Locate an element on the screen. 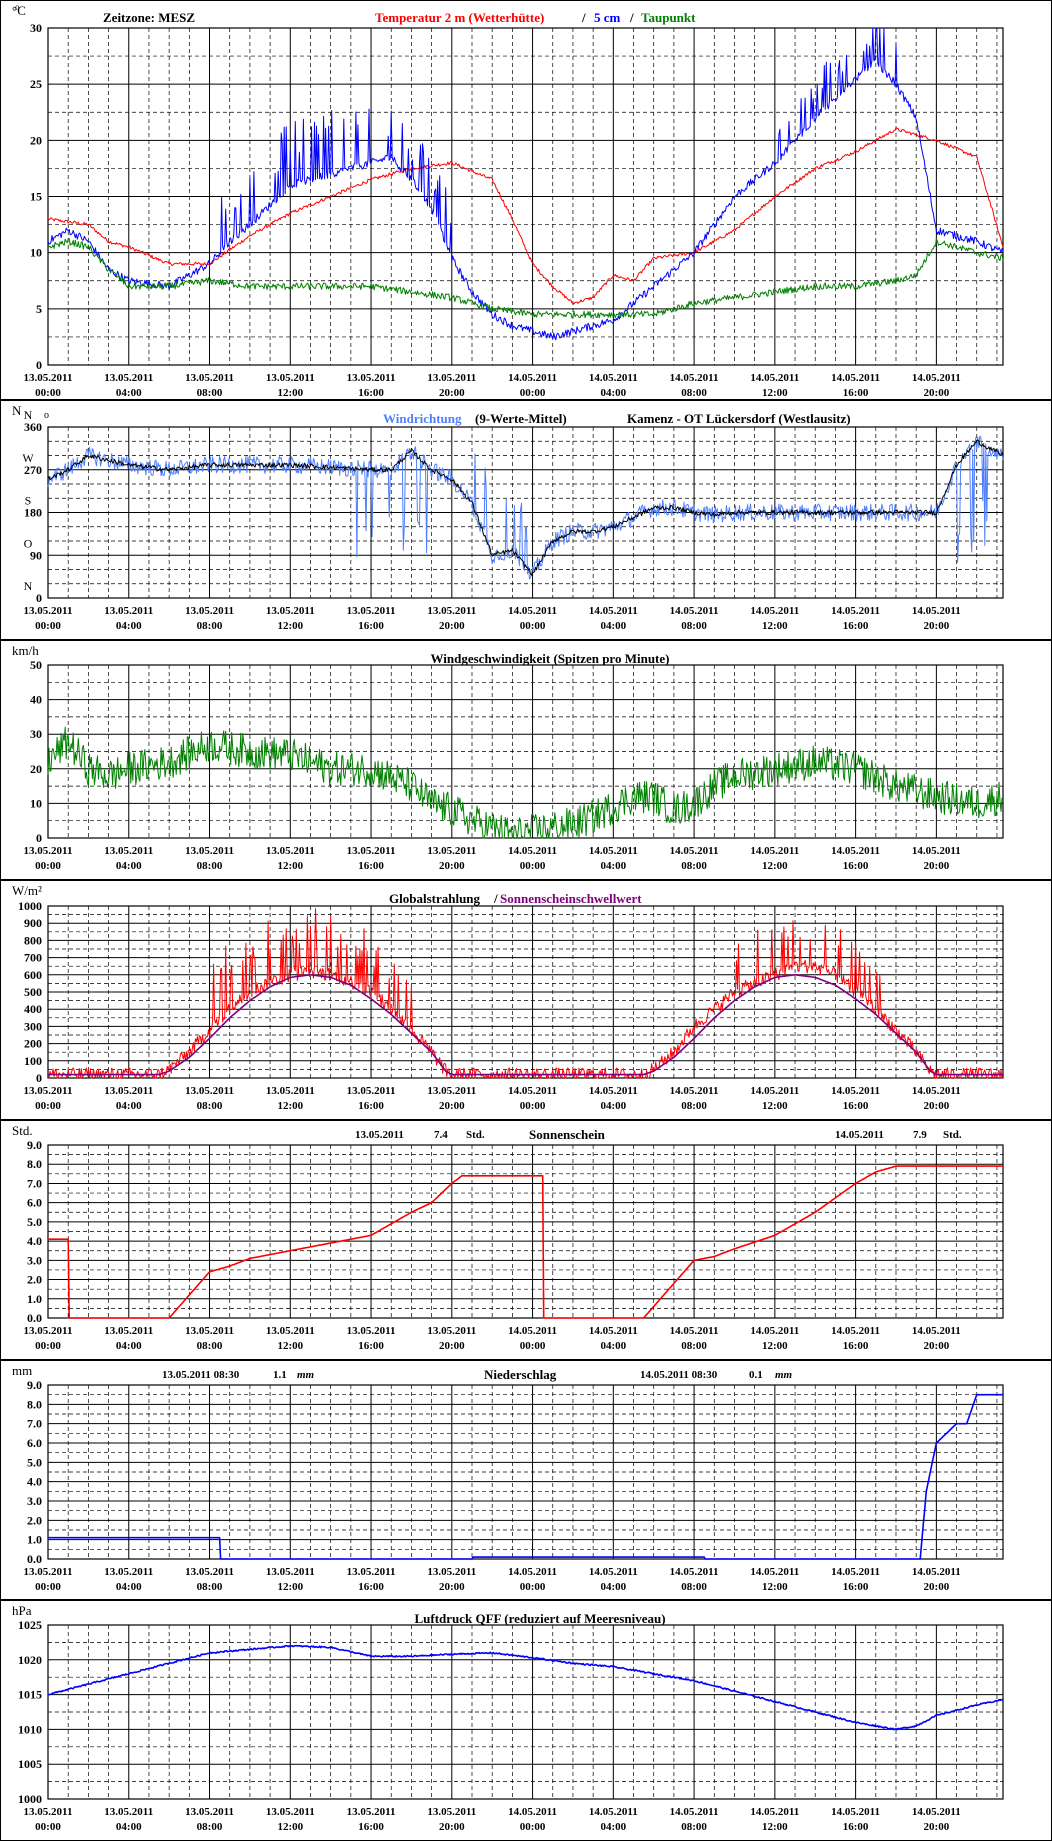 Image resolution: width=1052 pixels, height=1841 pixels. y-unit-label: N is located at coordinates (17, 410).